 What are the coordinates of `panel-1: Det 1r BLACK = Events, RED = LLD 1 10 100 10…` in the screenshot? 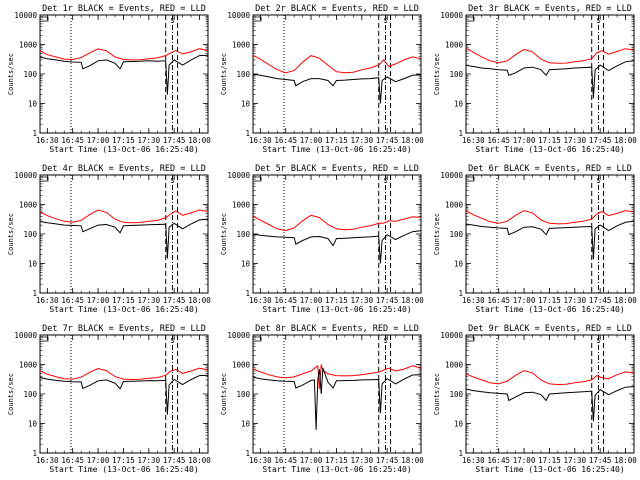 It's located at (109, 79).